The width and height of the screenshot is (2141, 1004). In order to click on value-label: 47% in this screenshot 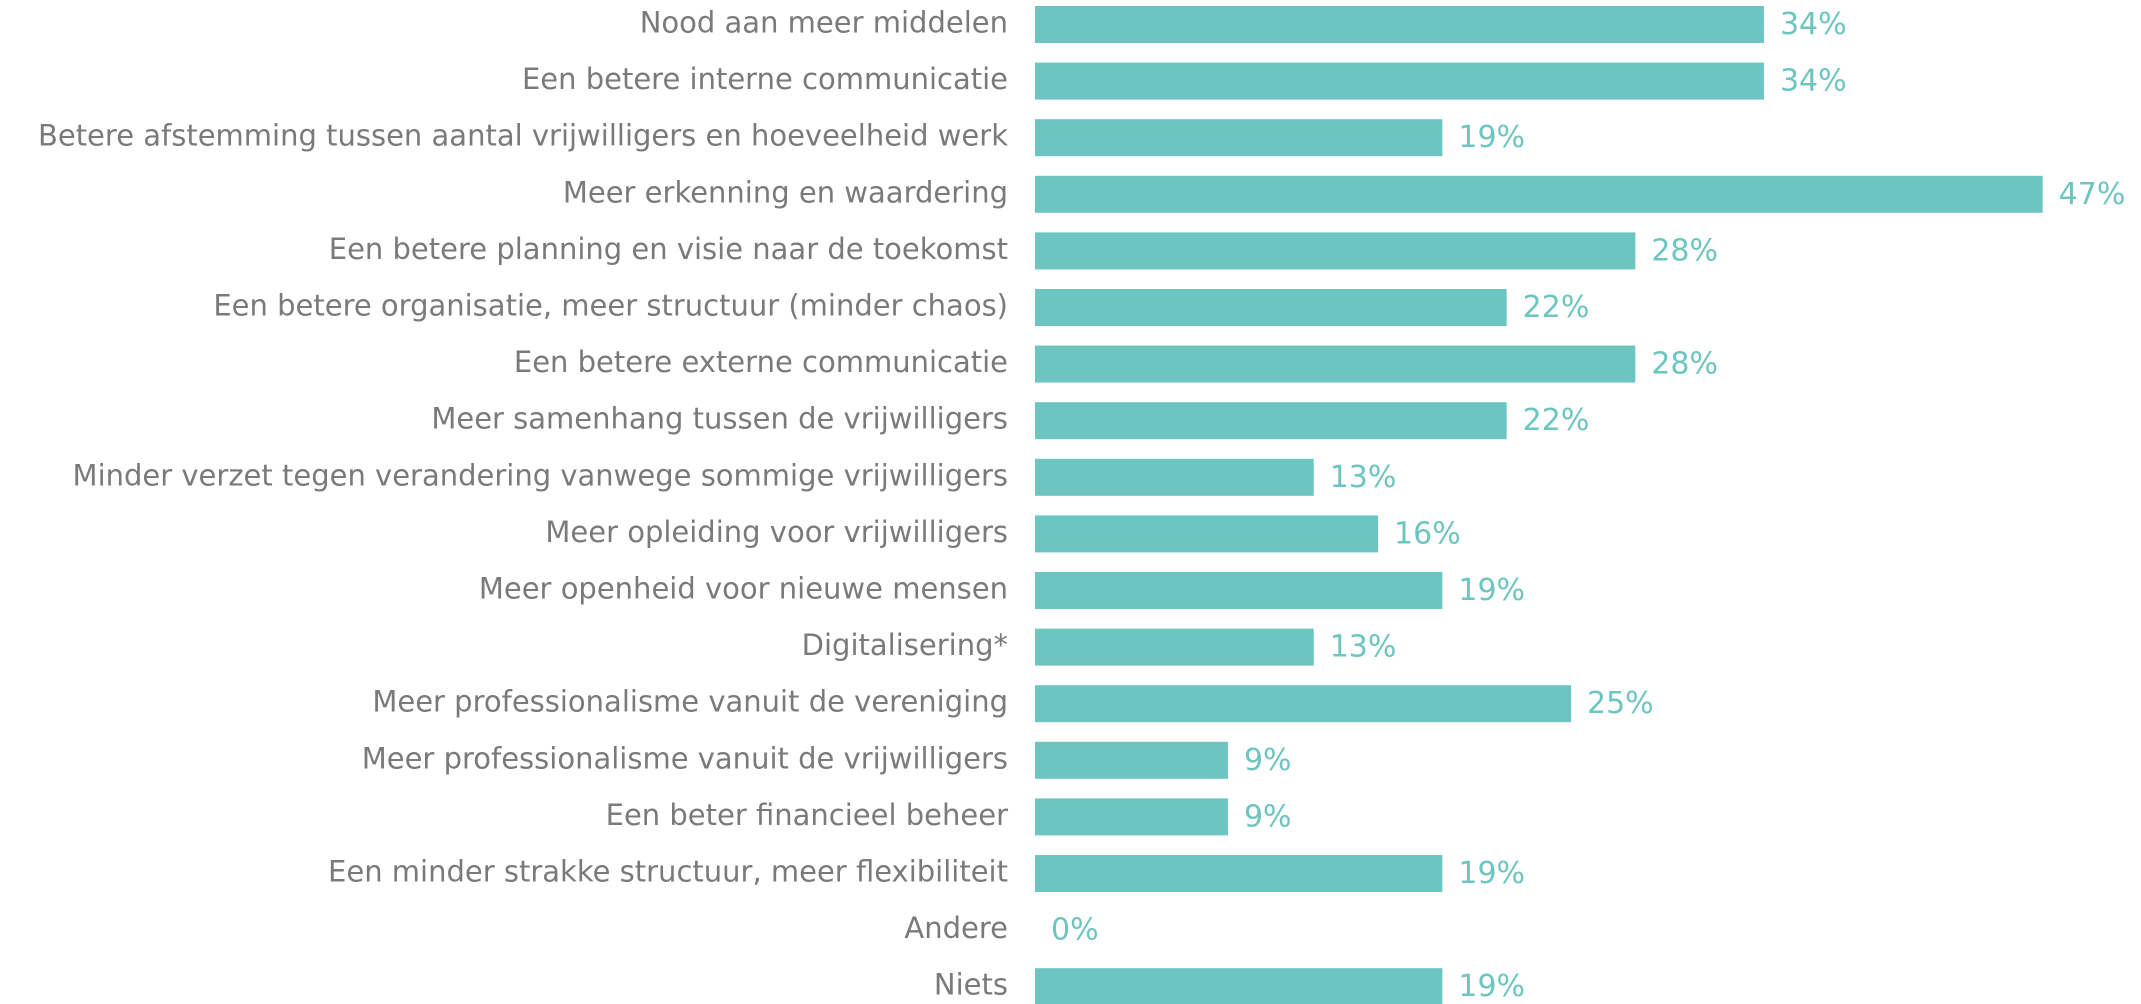, I will do `click(2092, 194)`.